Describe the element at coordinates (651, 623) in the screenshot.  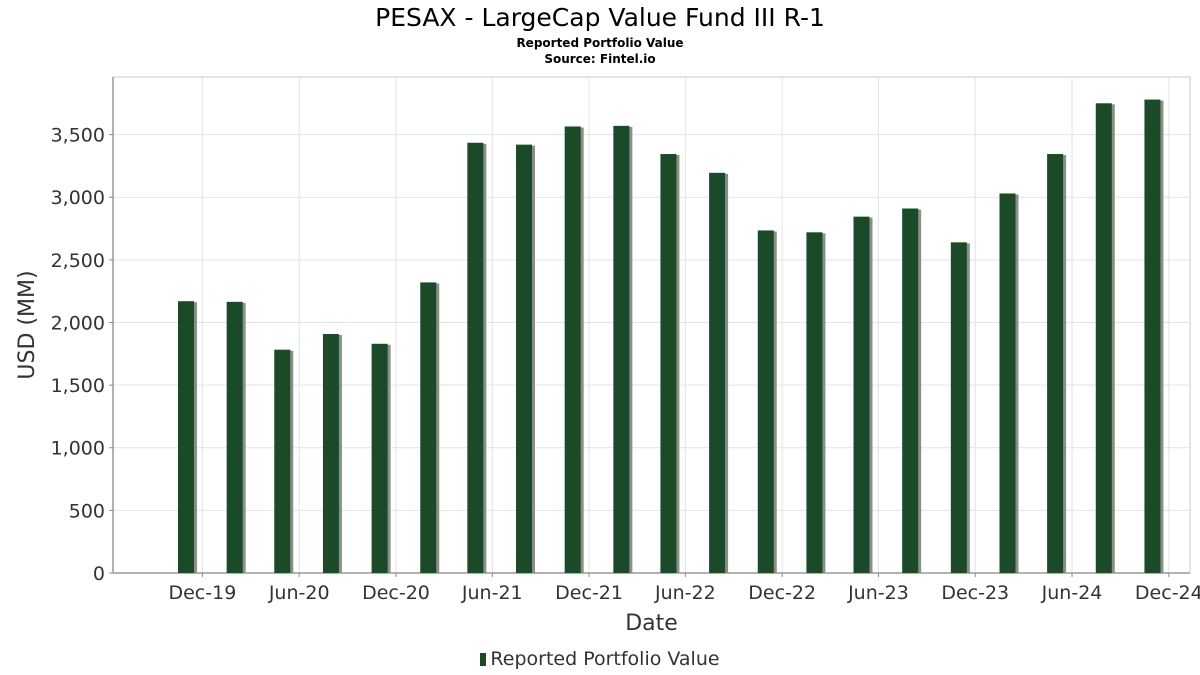
I see `x-axis-label: Date` at that location.